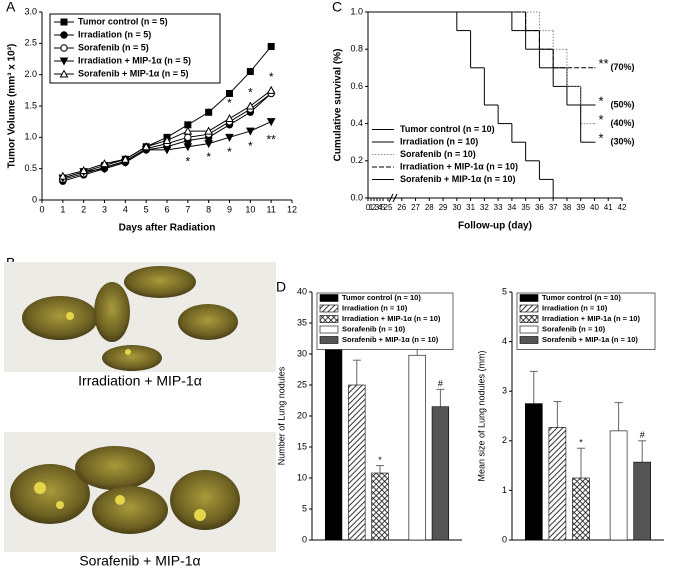 The height and width of the screenshot is (571, 675). Describe the element at coordinates (140, 492) in the screenshot. I see `photo-sorafenib` at that location.